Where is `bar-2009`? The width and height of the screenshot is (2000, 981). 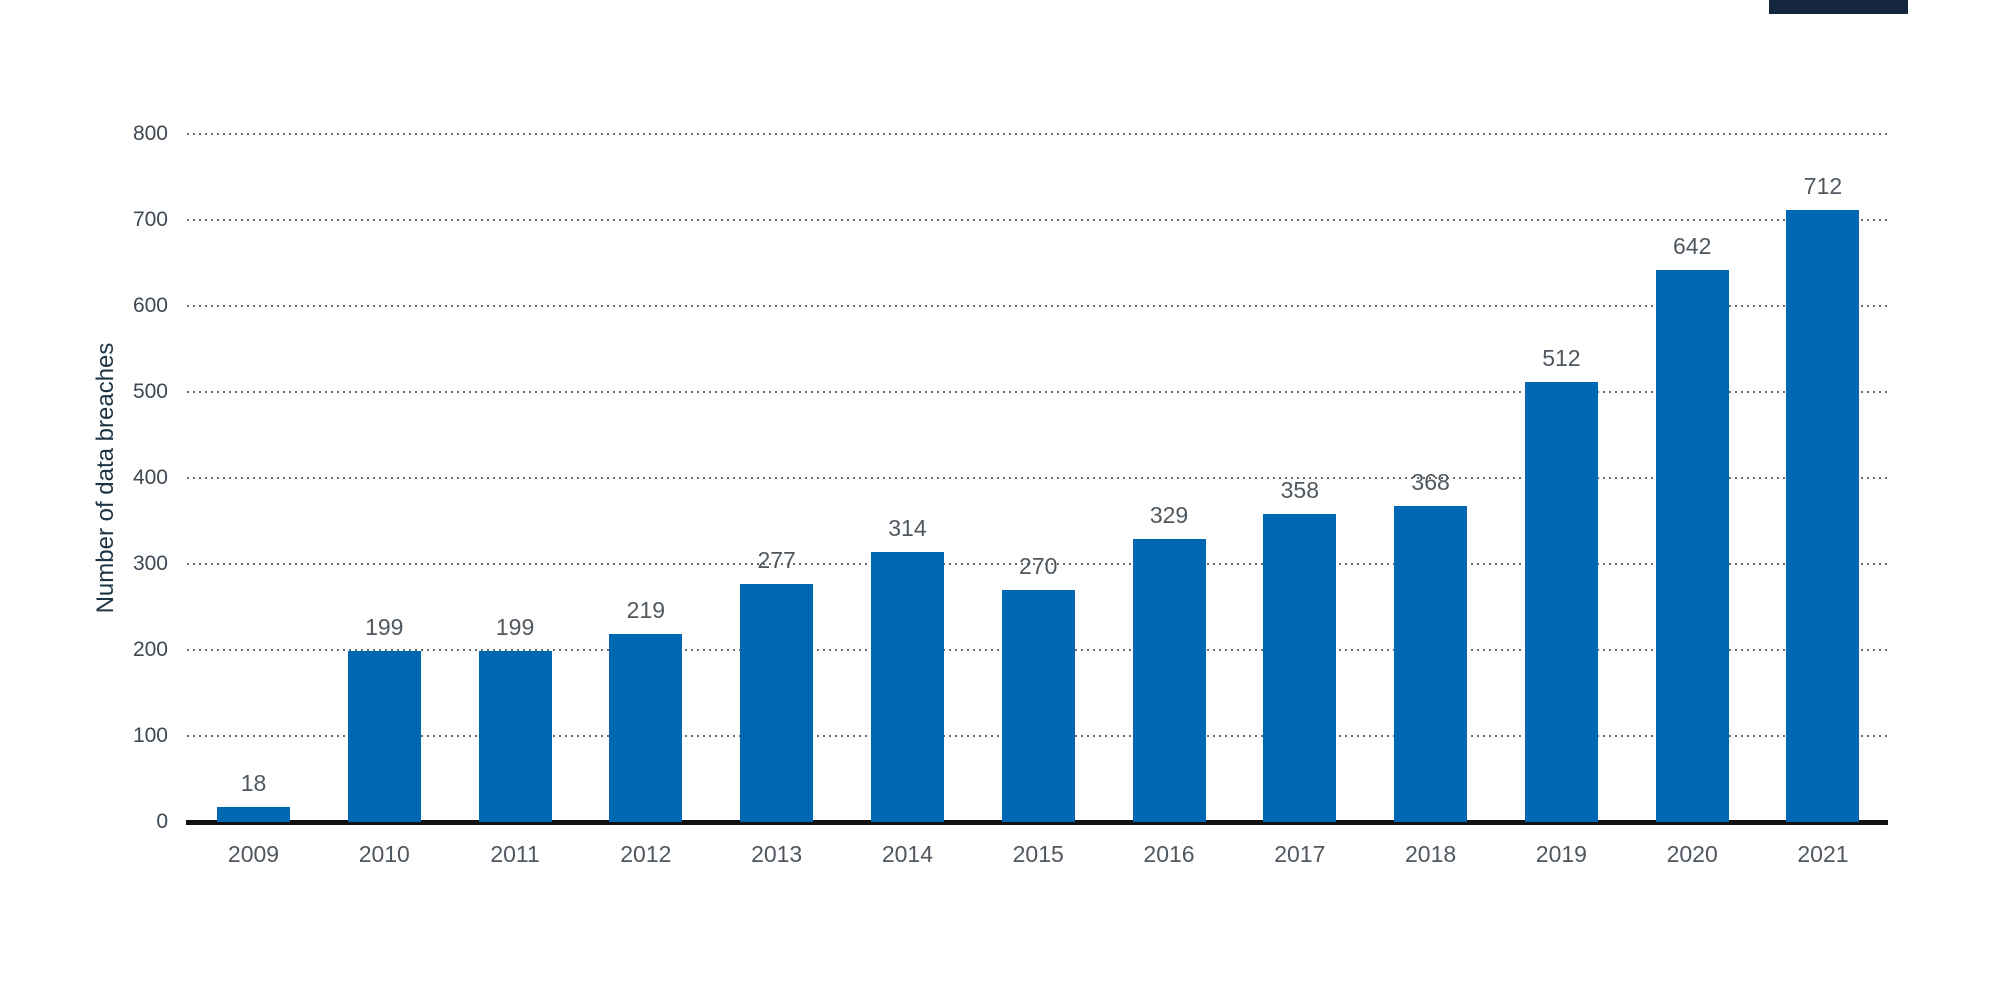 bar-2009 is located at coordinates (253, 814).